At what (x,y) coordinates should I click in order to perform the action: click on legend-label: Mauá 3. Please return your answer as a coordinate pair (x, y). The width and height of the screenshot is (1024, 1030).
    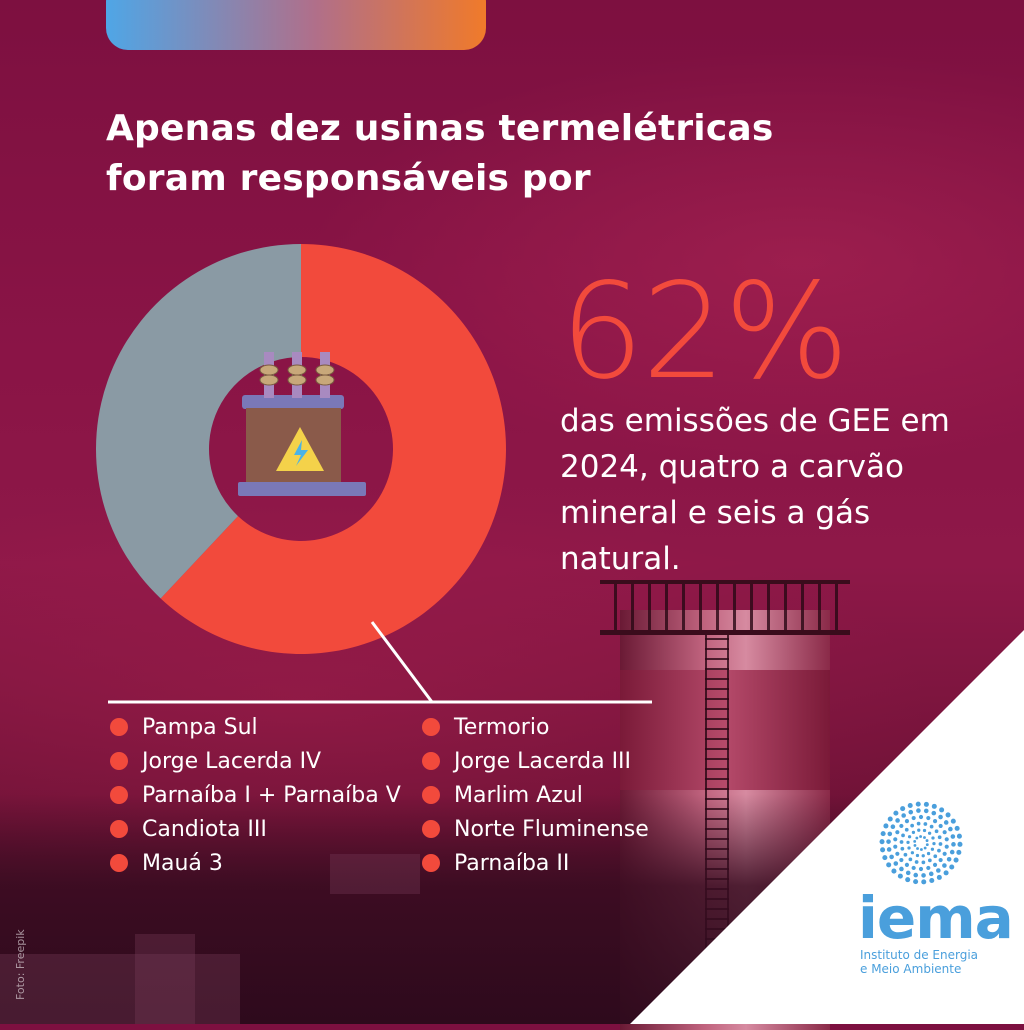
    Looking at the image, I should click on (182, 863).